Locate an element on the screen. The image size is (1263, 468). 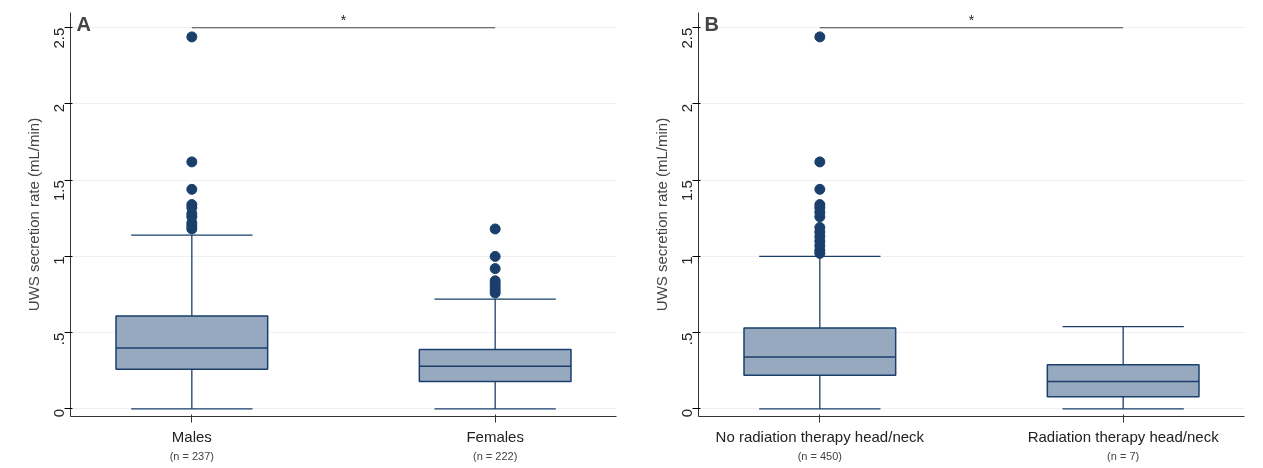
x-tick-label: Radiation therapy head/neck is located at coordinates (1123, 436).